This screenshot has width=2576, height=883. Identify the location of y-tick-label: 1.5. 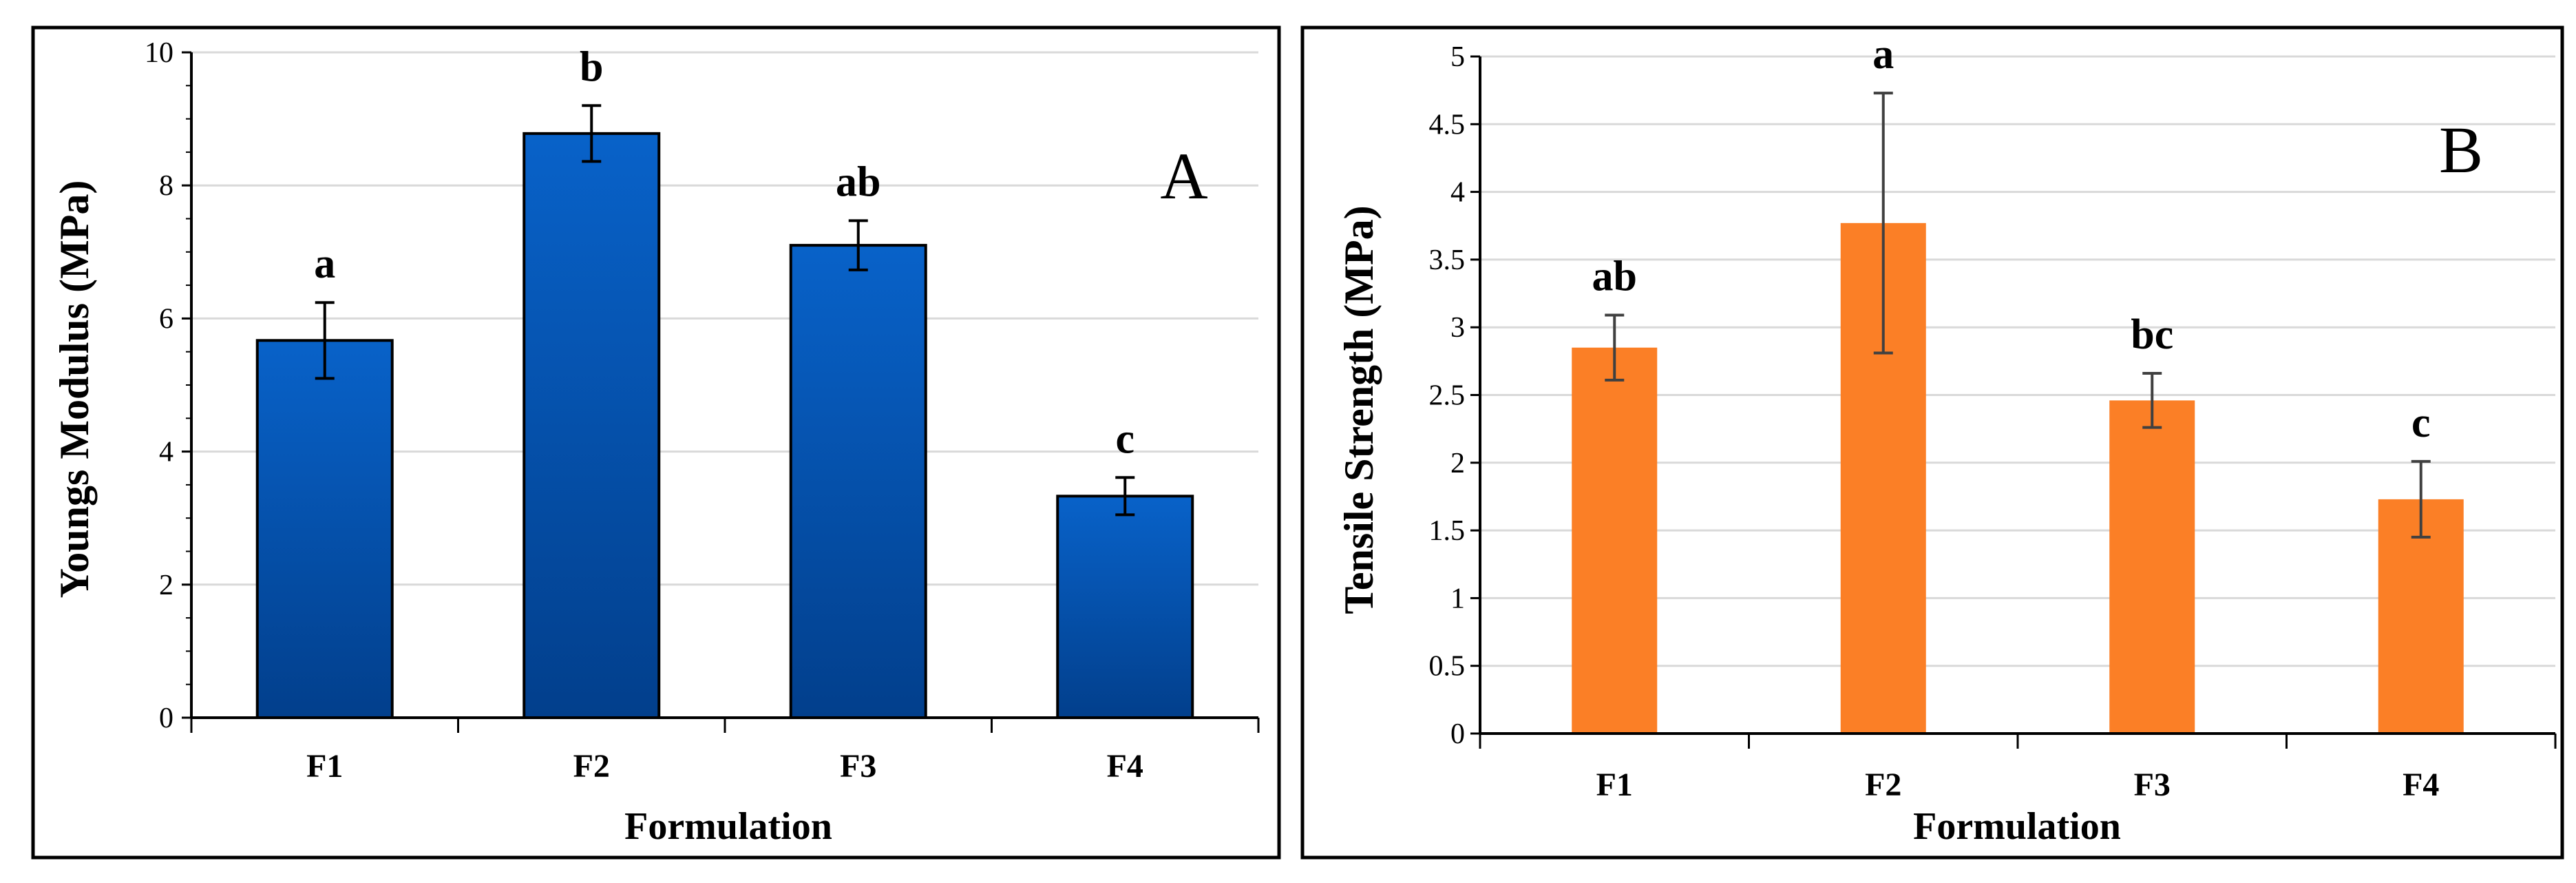
(1447, 531).